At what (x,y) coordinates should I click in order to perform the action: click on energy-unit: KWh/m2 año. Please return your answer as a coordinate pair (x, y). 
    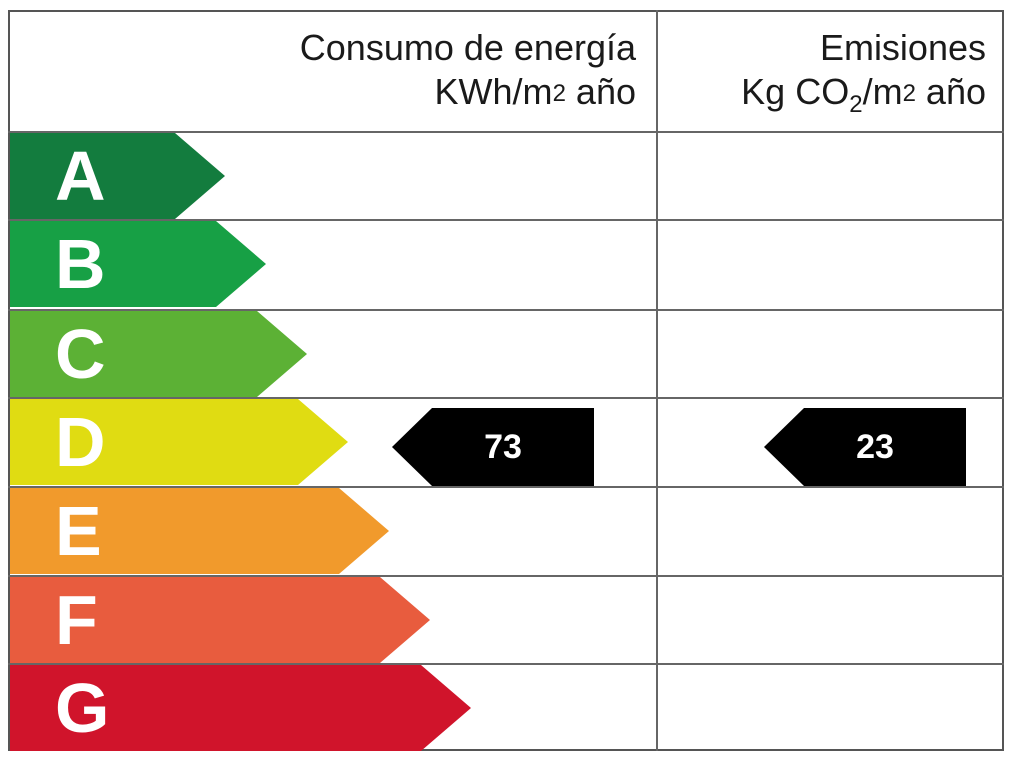
    Looking at the image, I should click on (535, 91).